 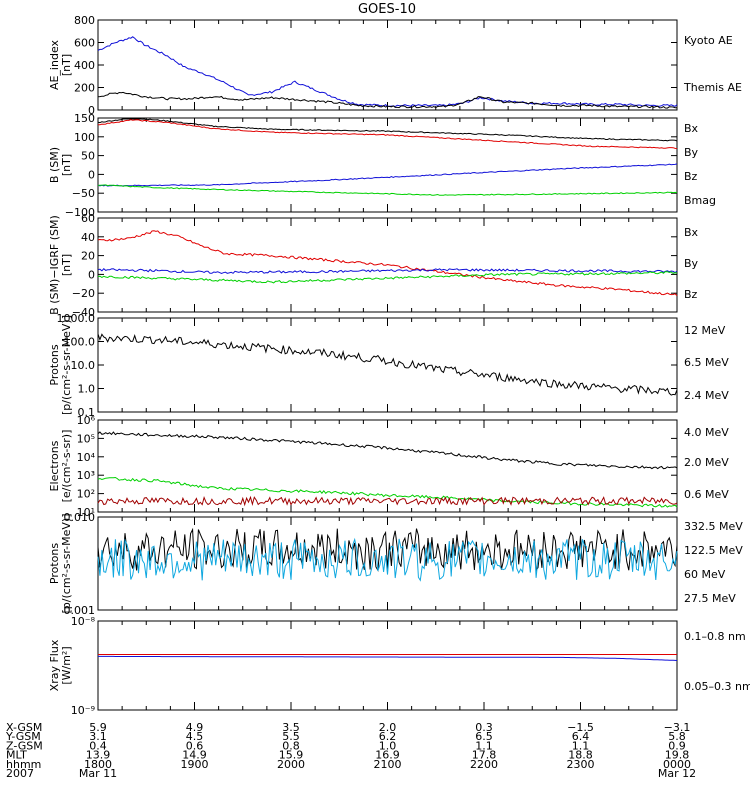 What do you see at coordinates (387, 263) in the screenshot?
I see `series-bz` at bounding box center [387, 263].